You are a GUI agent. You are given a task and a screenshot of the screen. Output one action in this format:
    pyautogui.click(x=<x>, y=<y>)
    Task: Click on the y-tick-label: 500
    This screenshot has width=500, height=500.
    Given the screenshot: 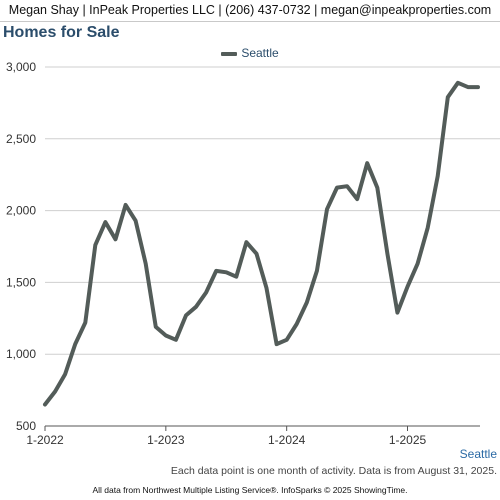 What is the action you would take?
    pyautogui.click(x=26, y=426)
    